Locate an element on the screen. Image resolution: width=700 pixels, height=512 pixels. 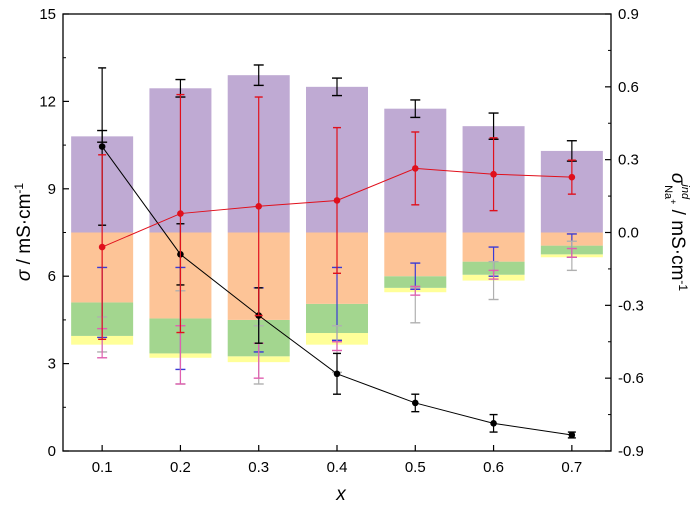
y-tick-label-left-3: 6 is located at coordinates (52, 276).